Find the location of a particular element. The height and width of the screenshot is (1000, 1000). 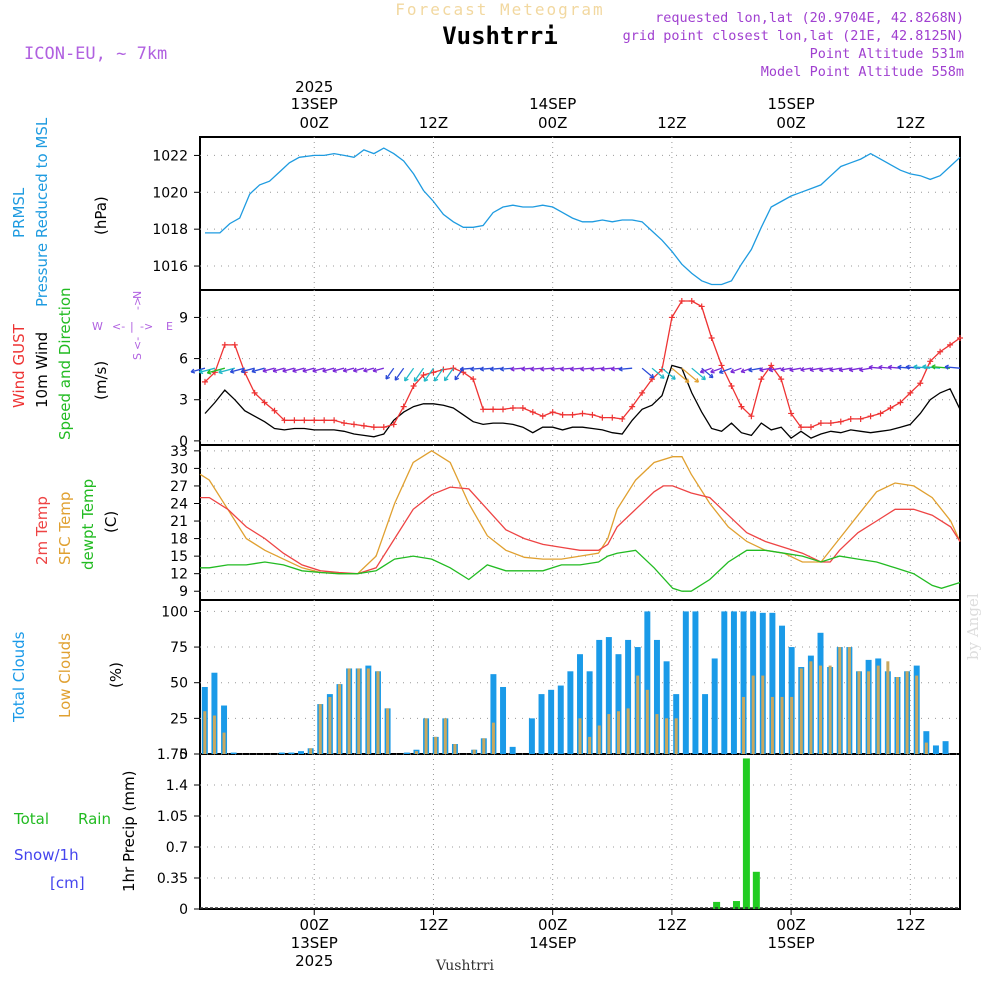

y-tick-label: 0 is located at coordinates (183, 442).